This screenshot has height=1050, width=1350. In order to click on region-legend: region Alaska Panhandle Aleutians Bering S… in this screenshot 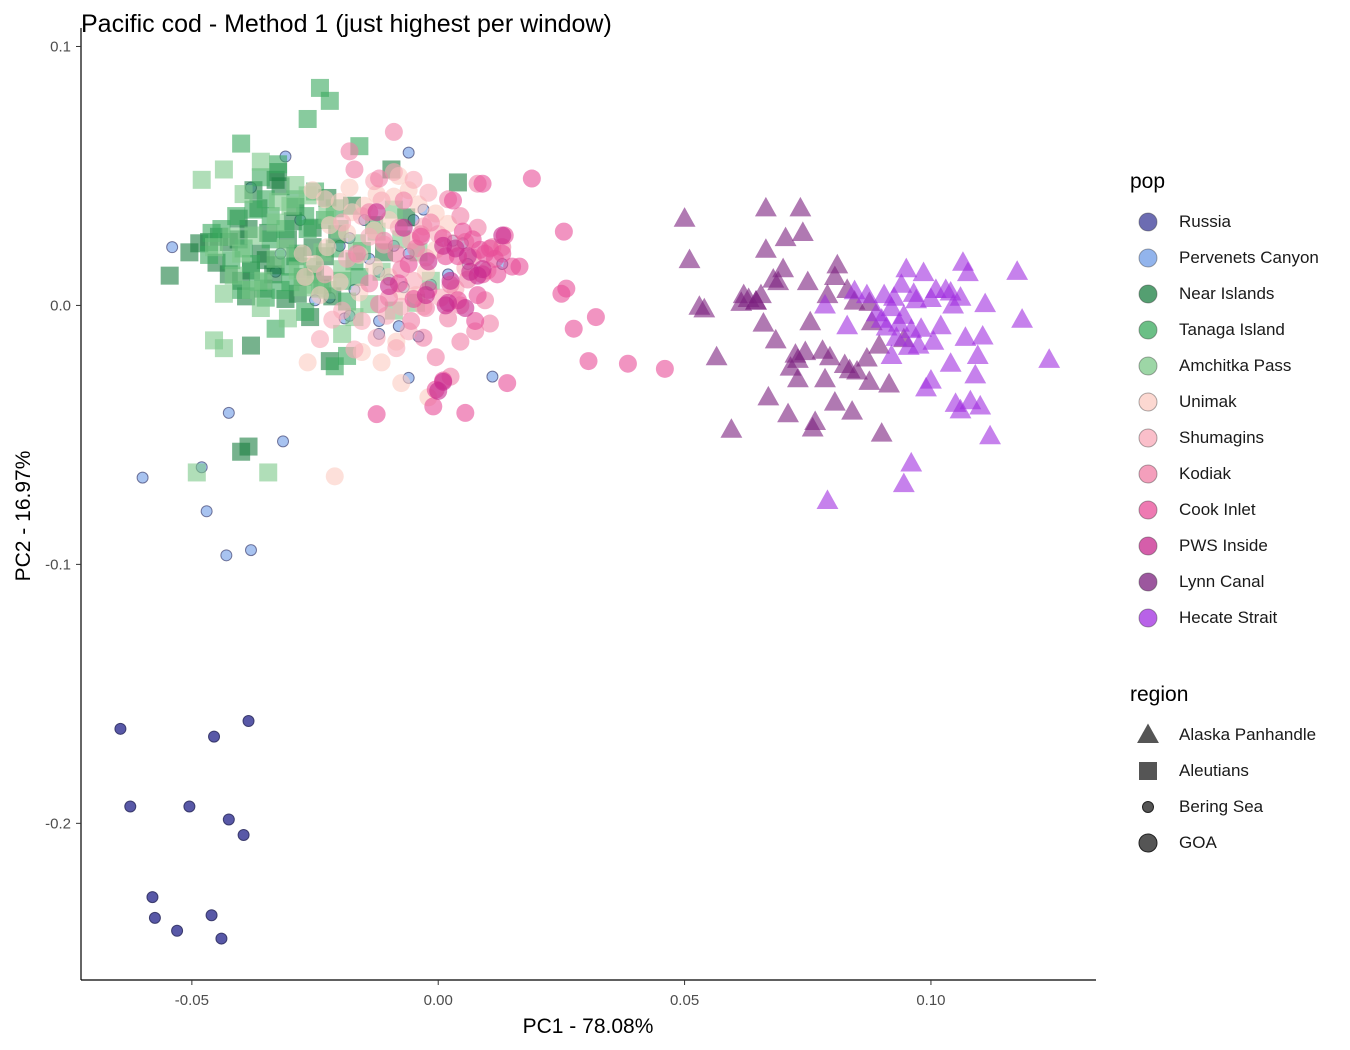, I will do `click(1223, 772)`.